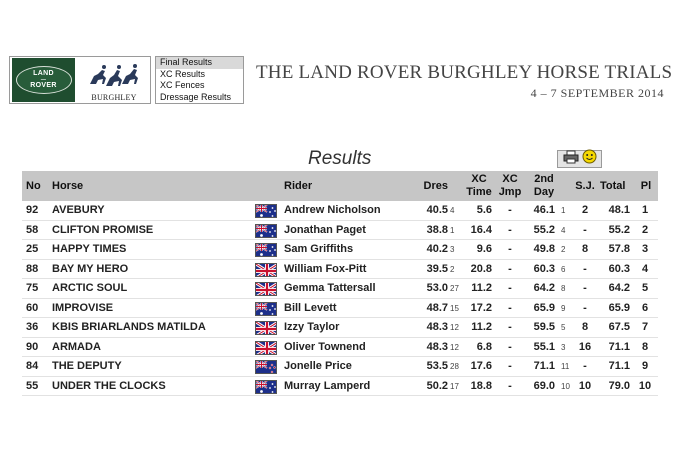  What do you see at coordinates (585, 385) in the screenshot?
I see `show-jumping-penalties: 10` at bounding box center [585, 385].